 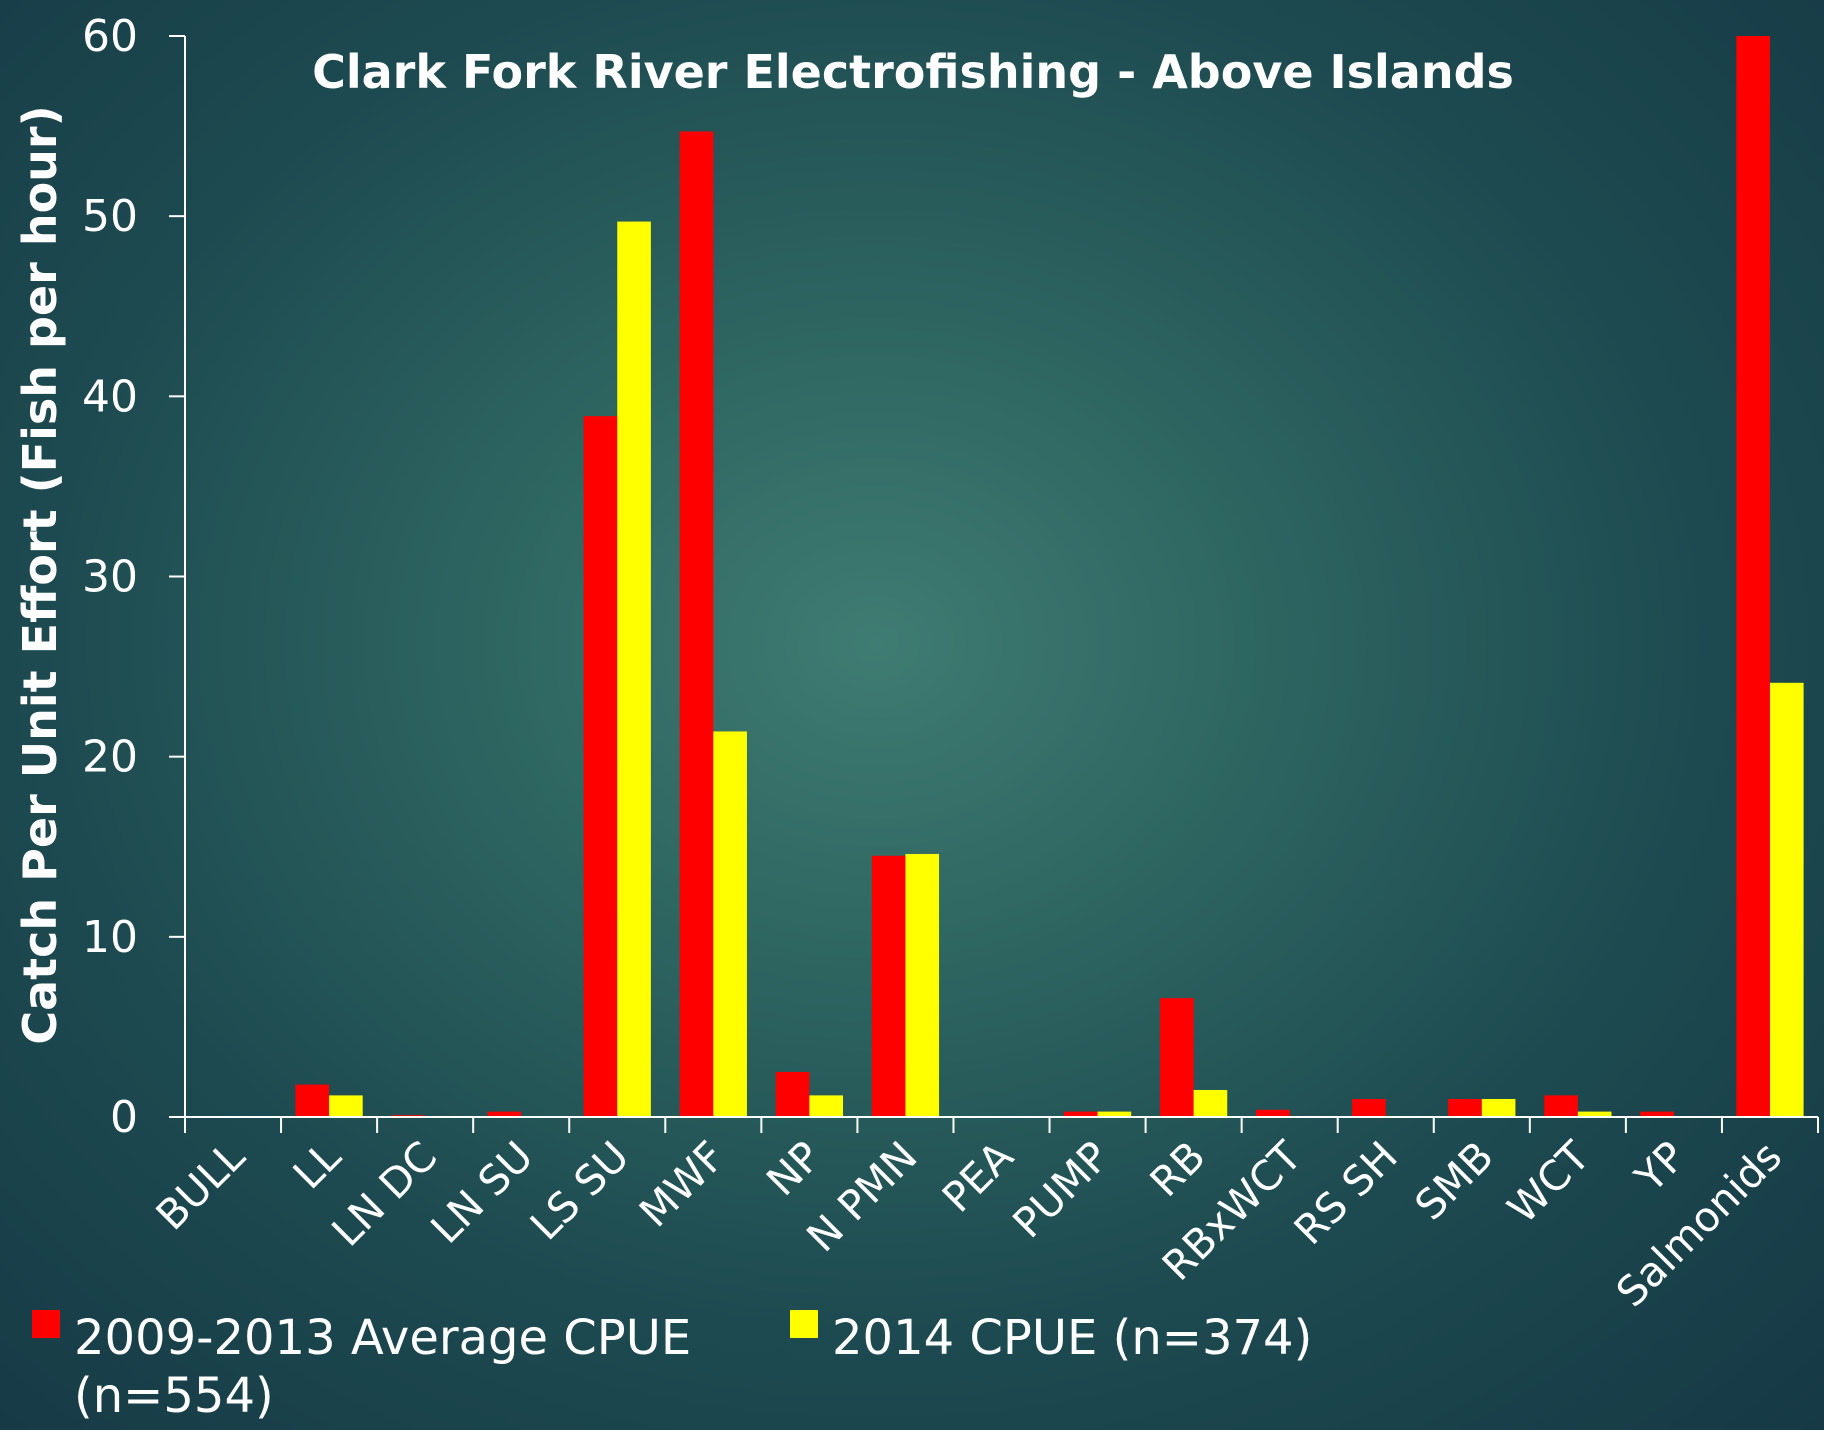 What do you see at coordinates (200, 1185) in the screenshot?
I see `x-tick-label: BULL` at bounding box center [200, 1185].